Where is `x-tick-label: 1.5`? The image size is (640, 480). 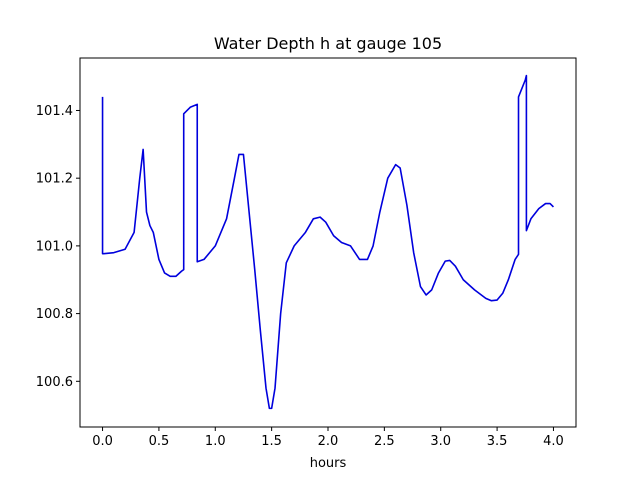 x-tick-label: 1.5 is located at coordinates (271, 441).